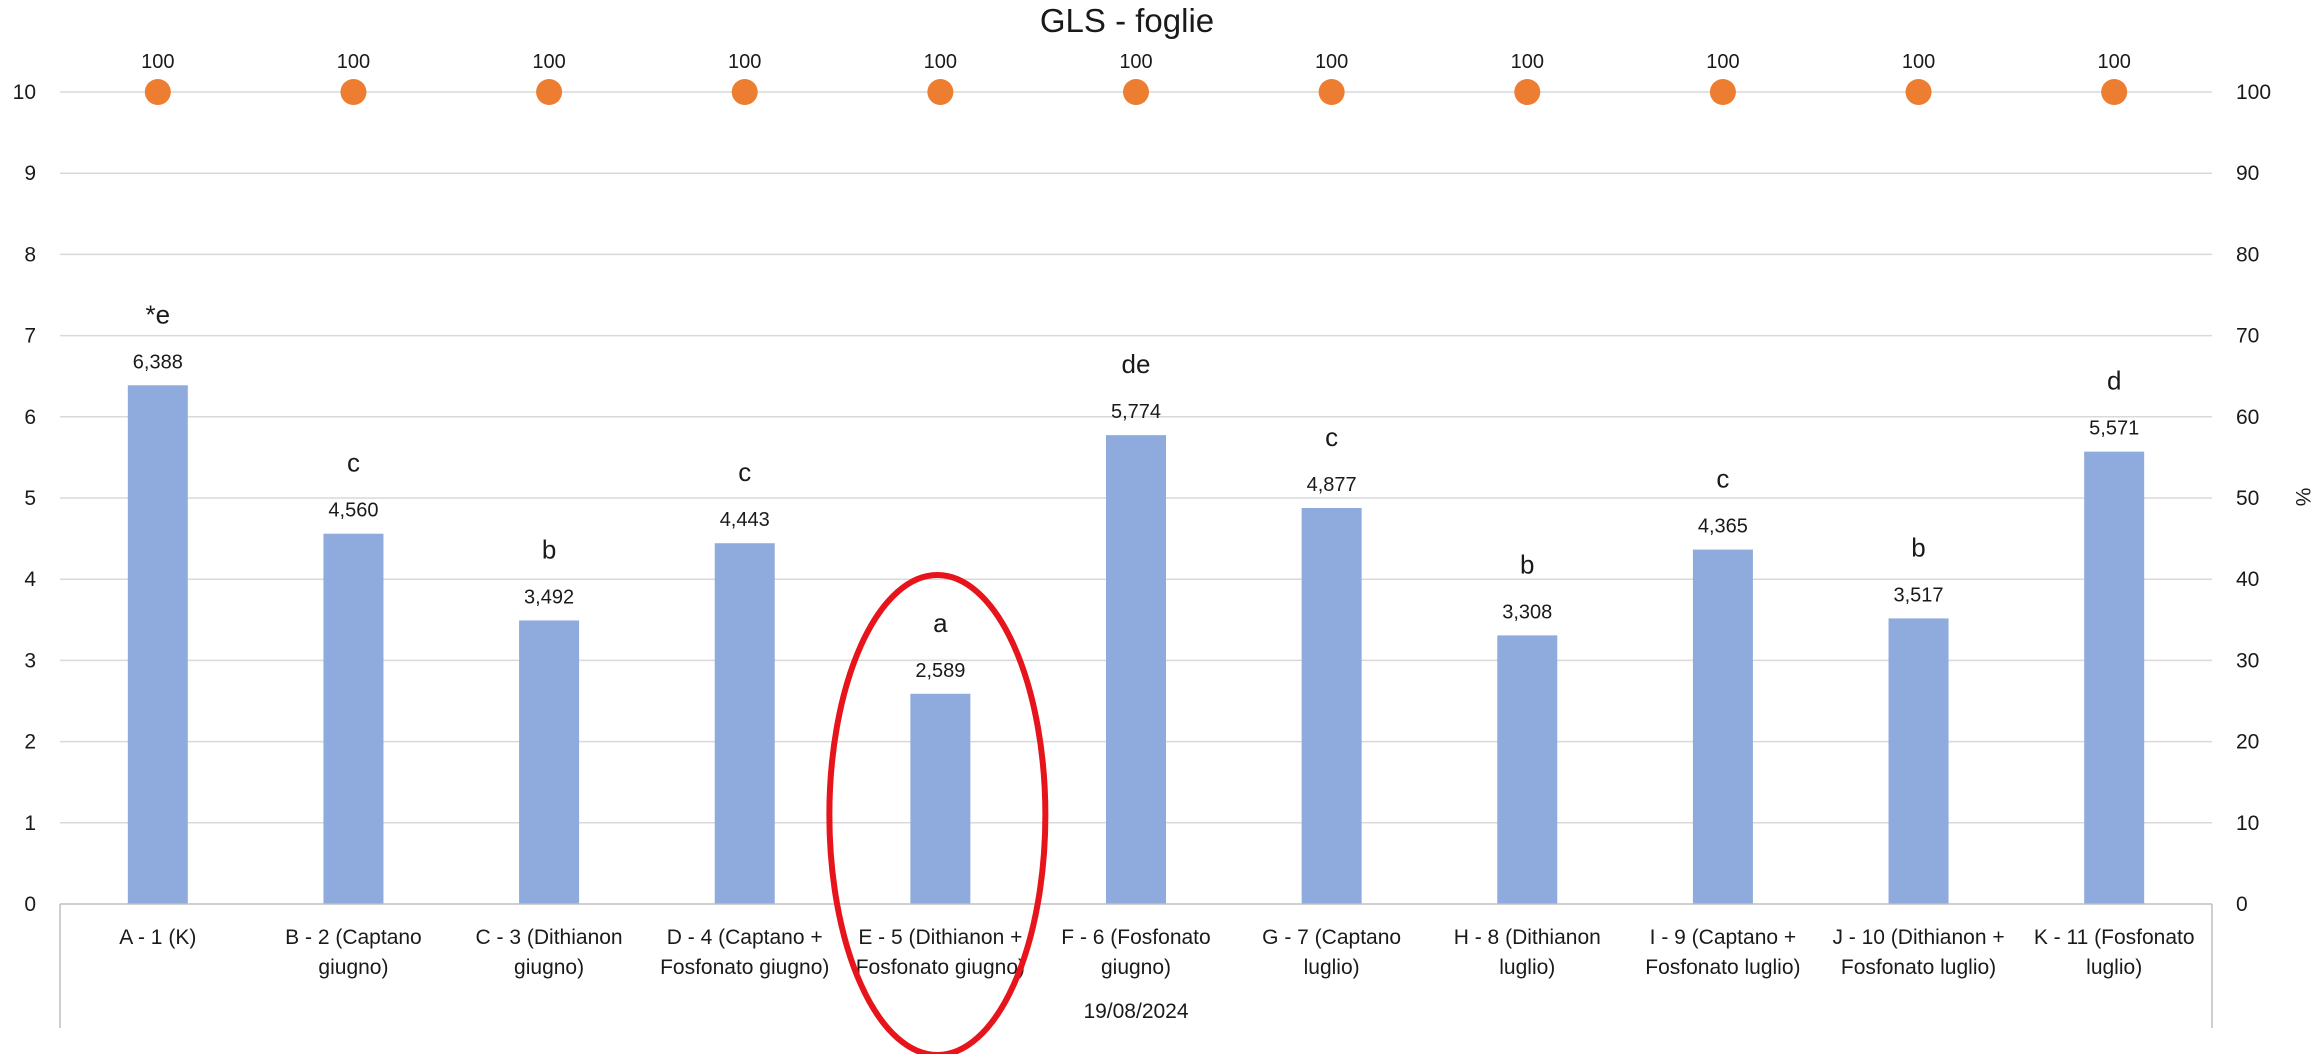 The width and height of the screenshot is (2321, 1059). I want to click on right-tick-label: 90, so click(2247, 173).